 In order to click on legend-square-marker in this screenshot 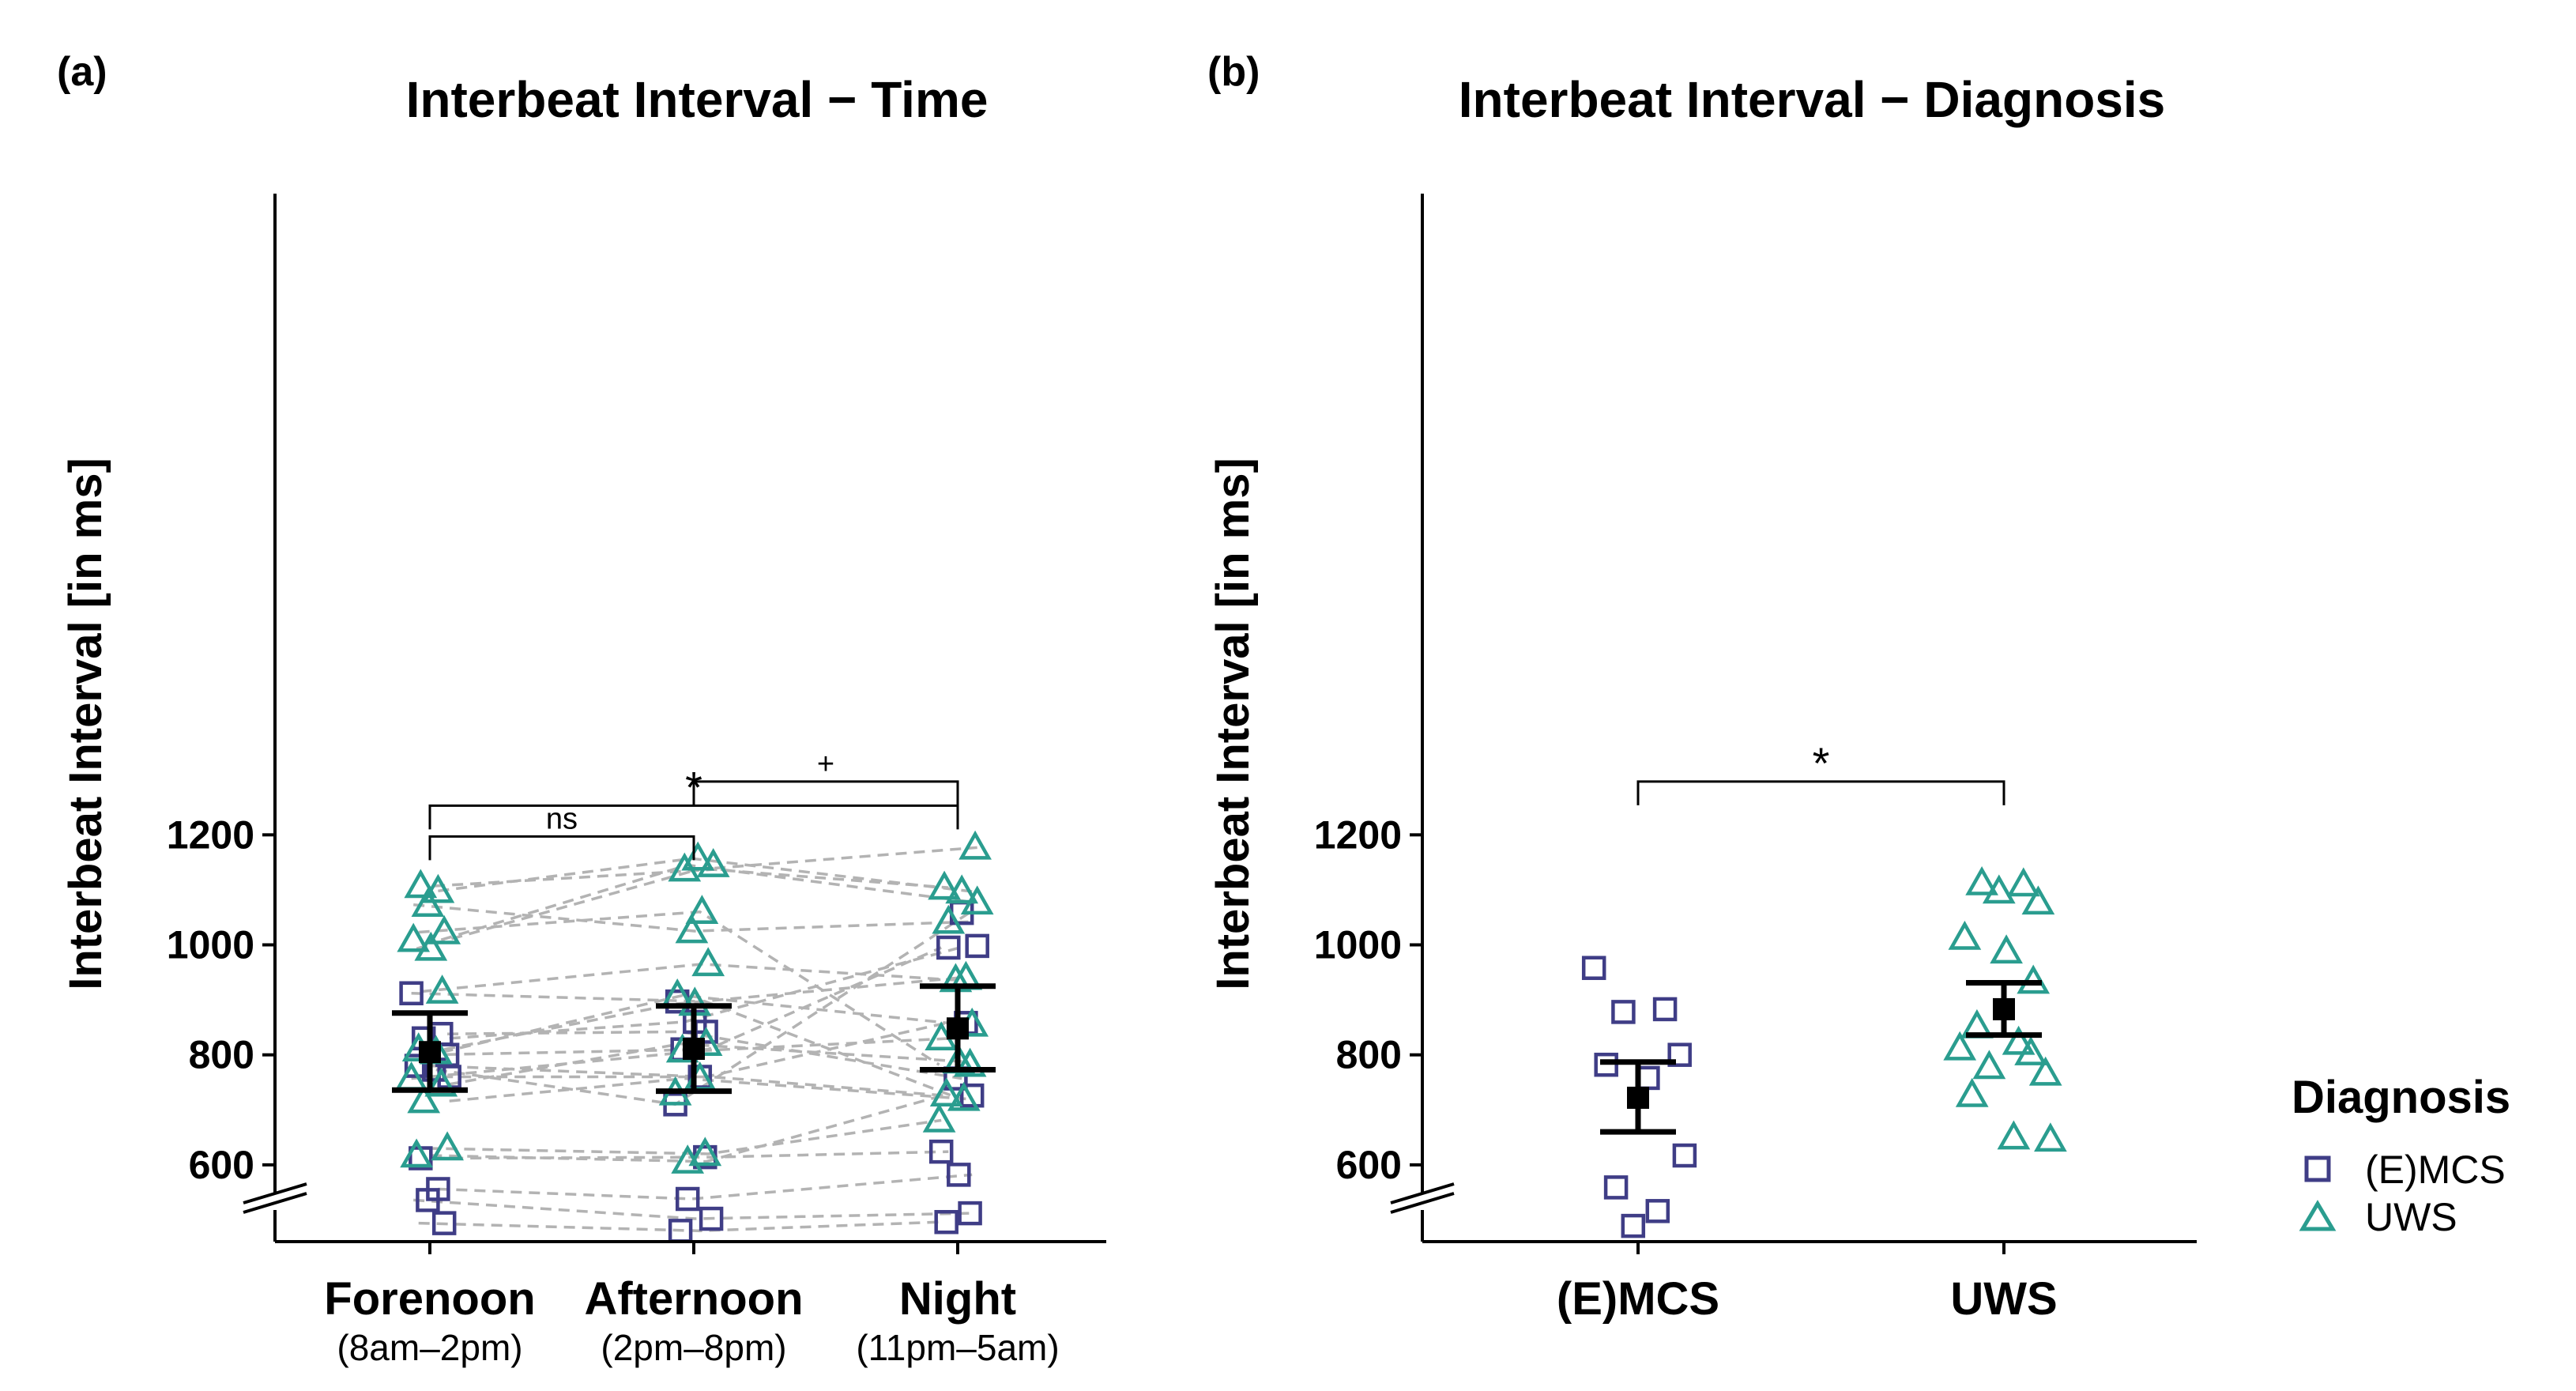, I will do `click(2317, 1168)`.